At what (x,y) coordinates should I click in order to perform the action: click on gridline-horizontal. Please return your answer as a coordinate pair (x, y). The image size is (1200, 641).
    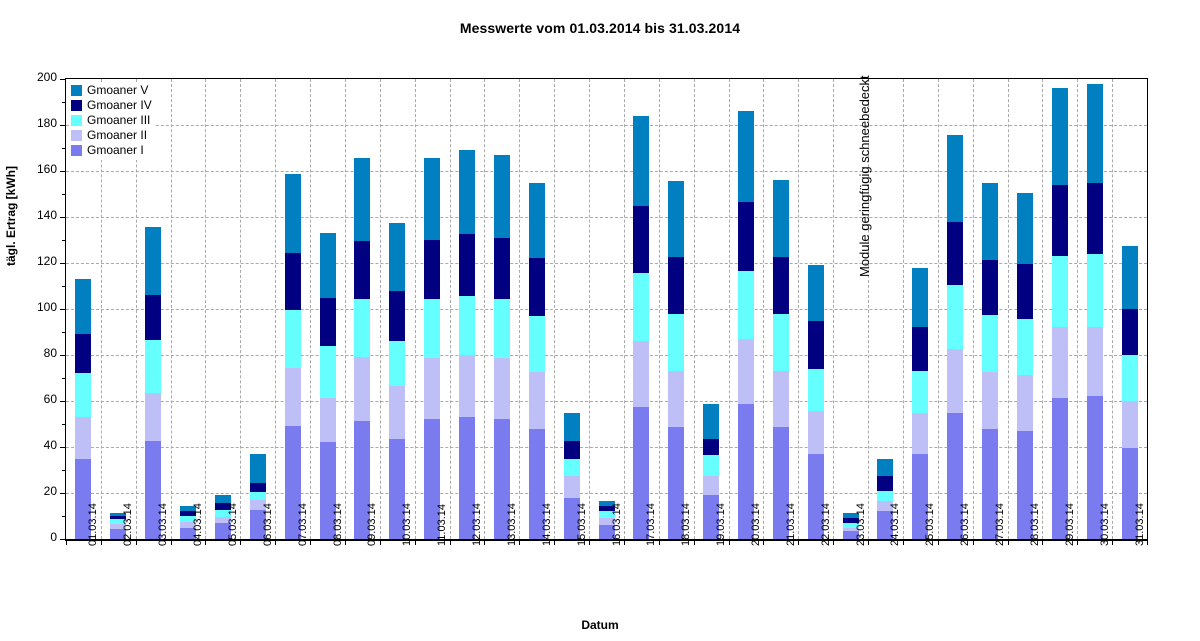
    Looking at the image, I should click on (606, 355).